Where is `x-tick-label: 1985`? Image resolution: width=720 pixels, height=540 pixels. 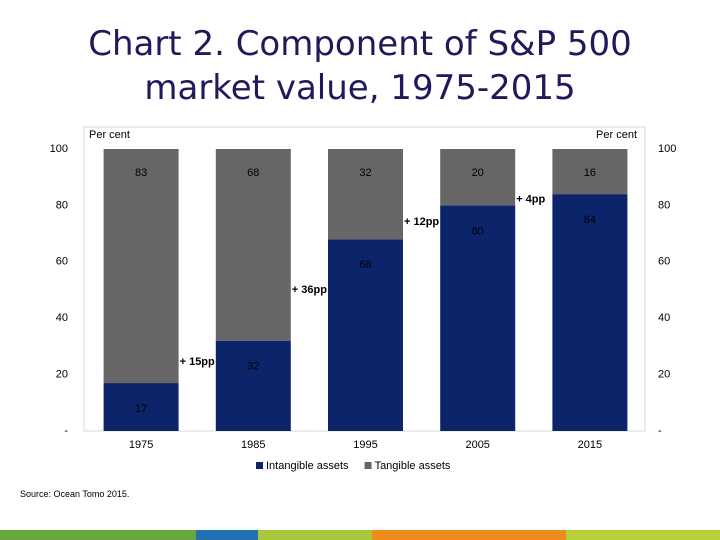
x-tick-label: 1985 is located at coordinates (253, 445).